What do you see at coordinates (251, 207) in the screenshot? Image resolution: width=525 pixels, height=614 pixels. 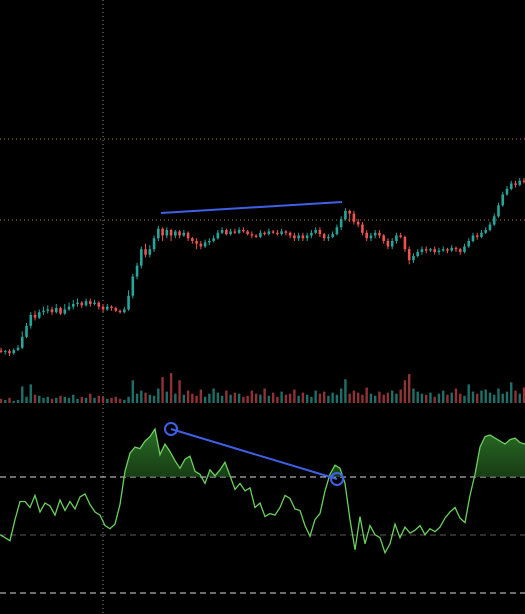 I see `price-trendline` at bounding box center [251, 207].